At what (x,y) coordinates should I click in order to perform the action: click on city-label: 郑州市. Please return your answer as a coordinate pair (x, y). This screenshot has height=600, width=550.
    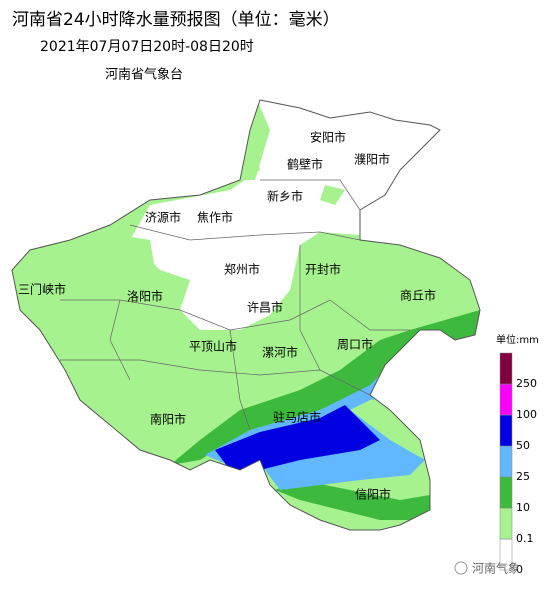
    Looking at the image, I should click on (242, 269).